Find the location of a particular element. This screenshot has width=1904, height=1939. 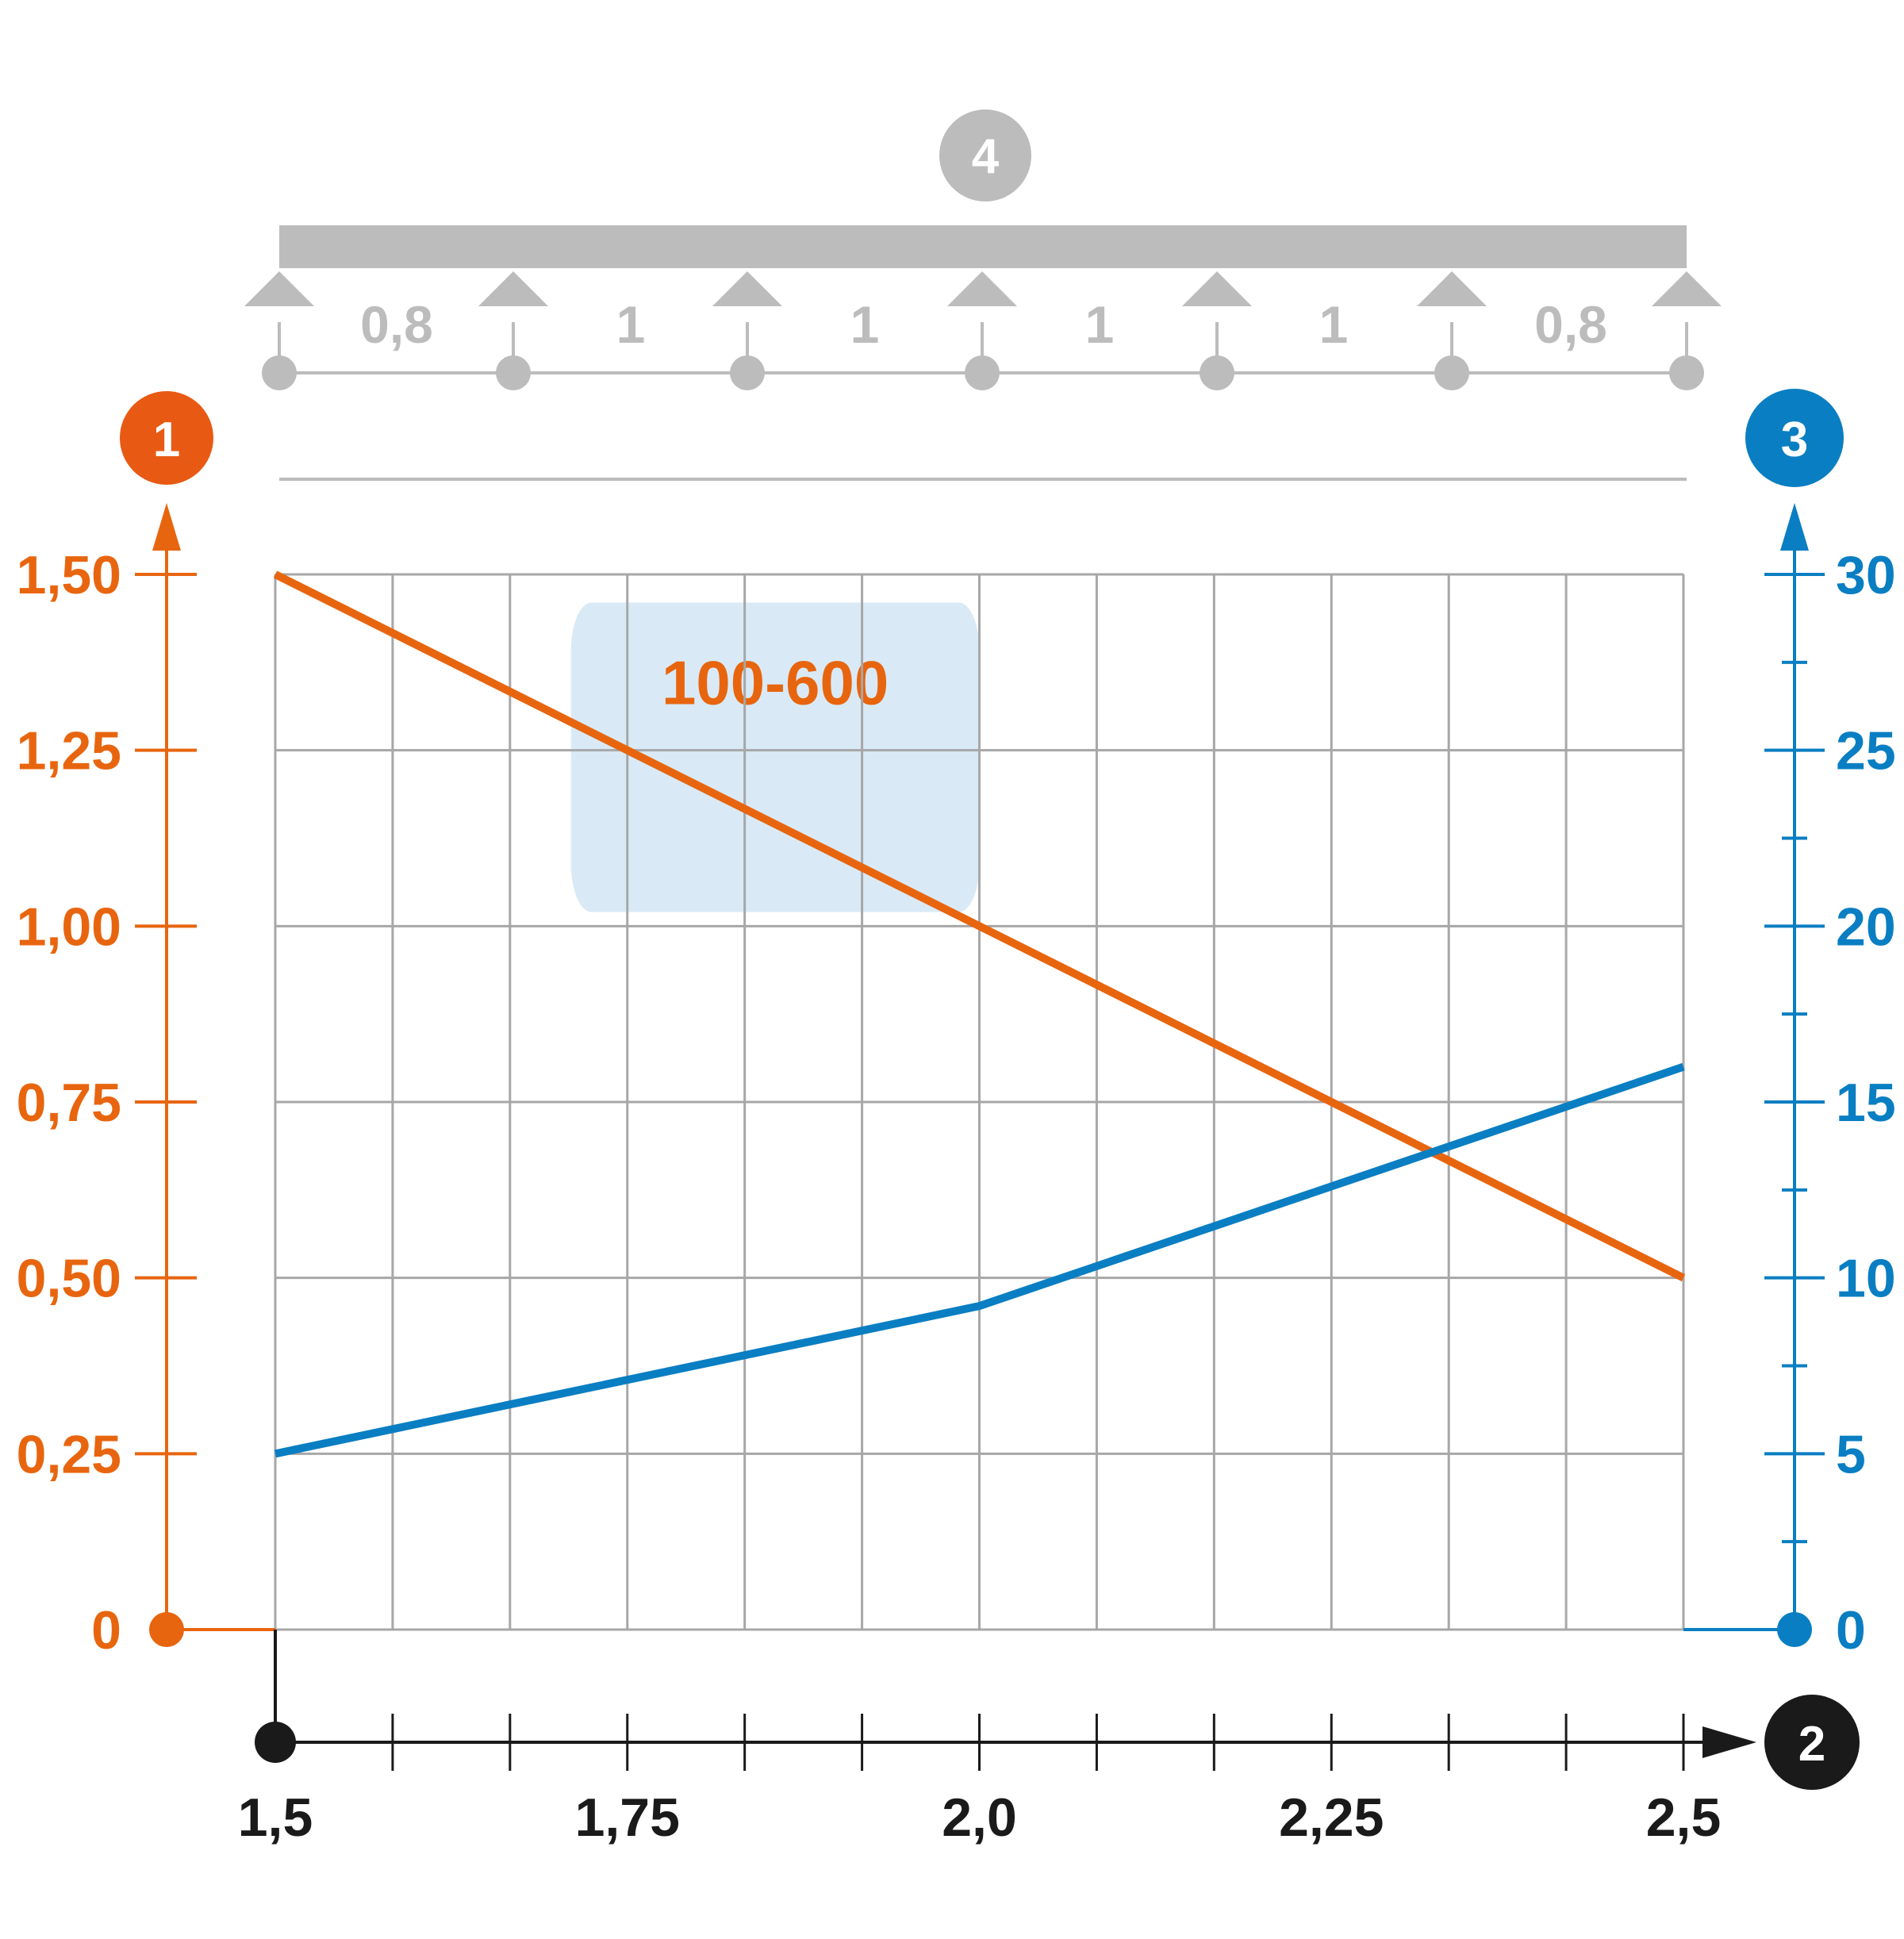

right-axis-badge-label: 3 is located at coordinates (1795, 440).